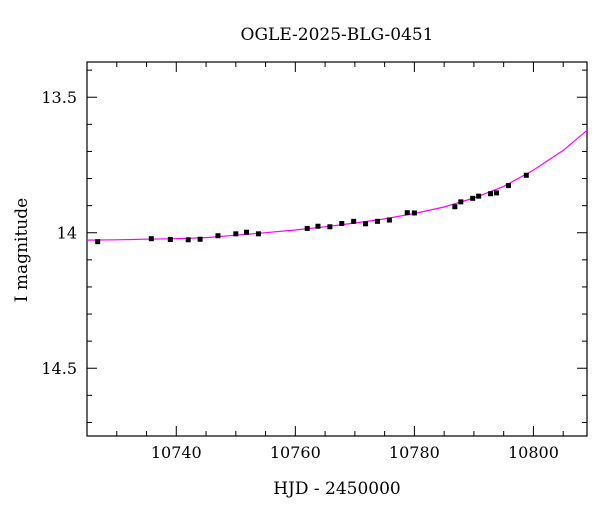  What do you see at coordinates (355, 452) in the screenshot?
I see `x-tick-labels: 10740 10760 10780 10800` at bounding box center [355, 452].